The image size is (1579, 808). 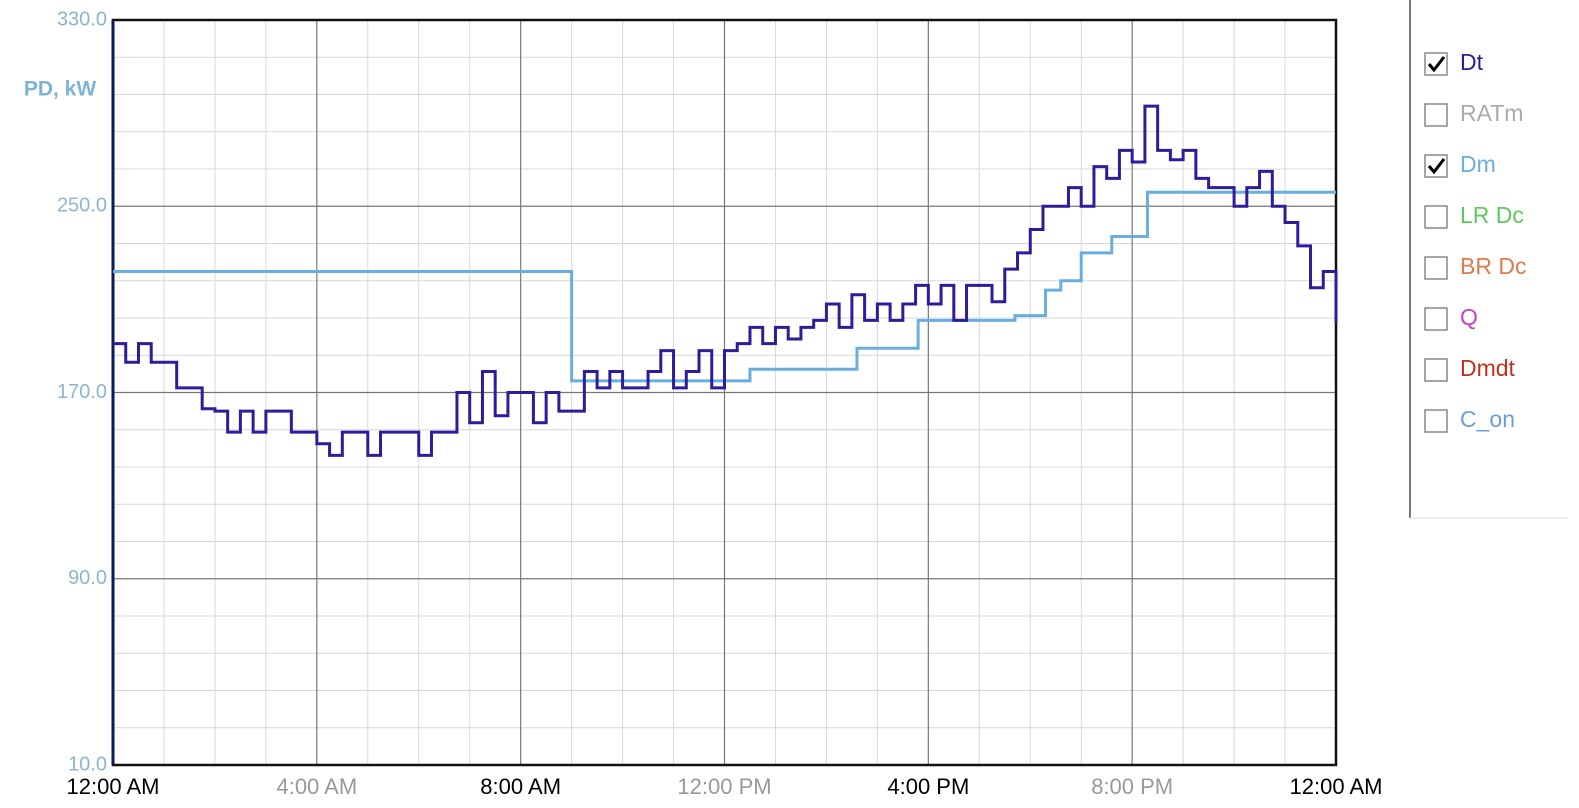 What do you see at coordinates (1488, 368) in the screenshot?
I see `legend-label: Dmdt` at bounding box center [1488, 368].